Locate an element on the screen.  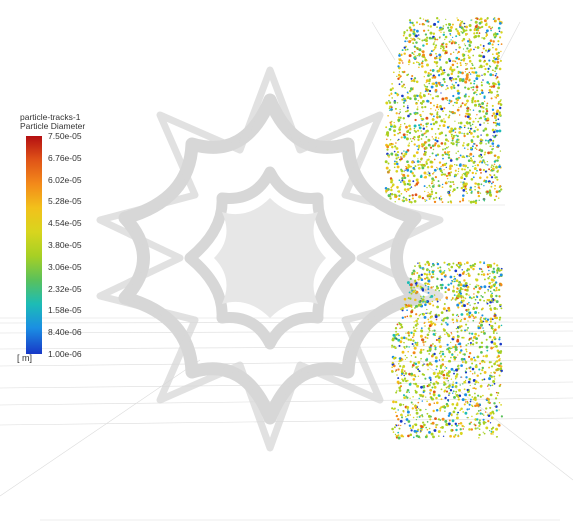
legend-title: particle-tracks-1 is located at coordinates (50, 117).